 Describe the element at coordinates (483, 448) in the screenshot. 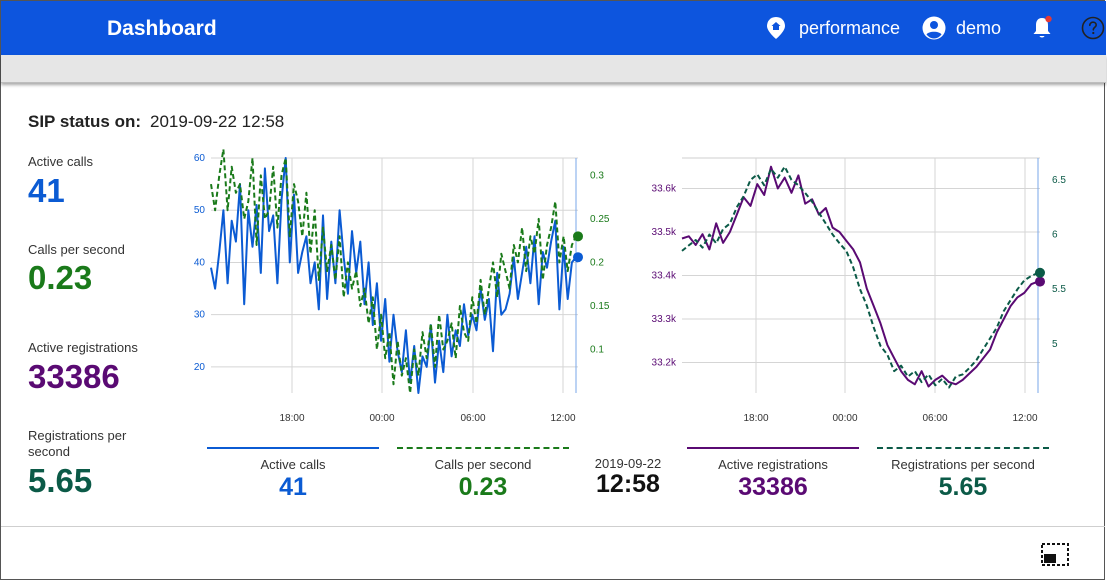

I see `legend-line-calls-per-second` at that location.